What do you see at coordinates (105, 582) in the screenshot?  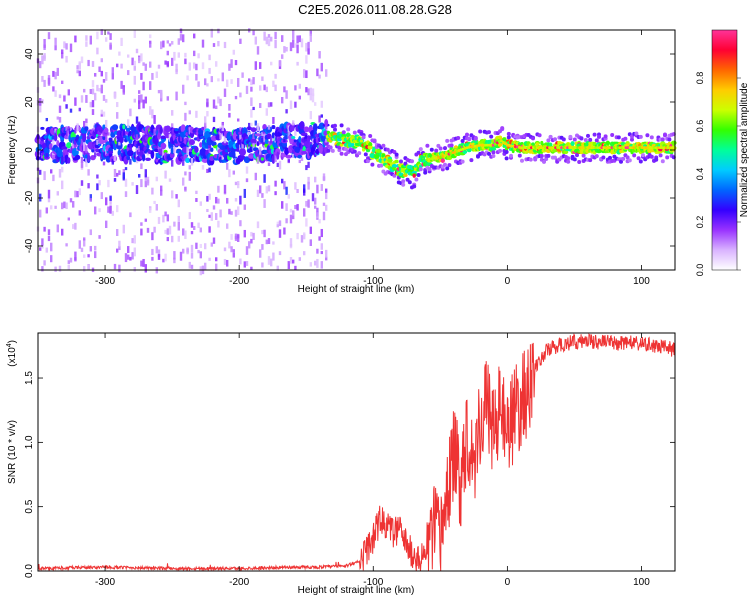 I see `snr-x-tick-label: -300` at bounding box center [105, 582].